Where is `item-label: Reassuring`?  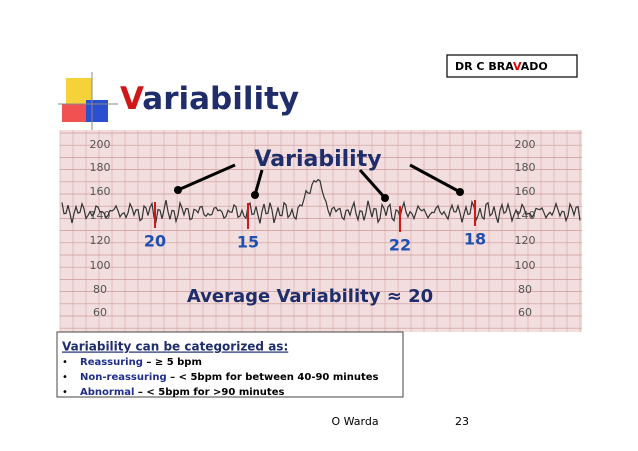
item-label: Reassuring is located at coordinates (111, 362).